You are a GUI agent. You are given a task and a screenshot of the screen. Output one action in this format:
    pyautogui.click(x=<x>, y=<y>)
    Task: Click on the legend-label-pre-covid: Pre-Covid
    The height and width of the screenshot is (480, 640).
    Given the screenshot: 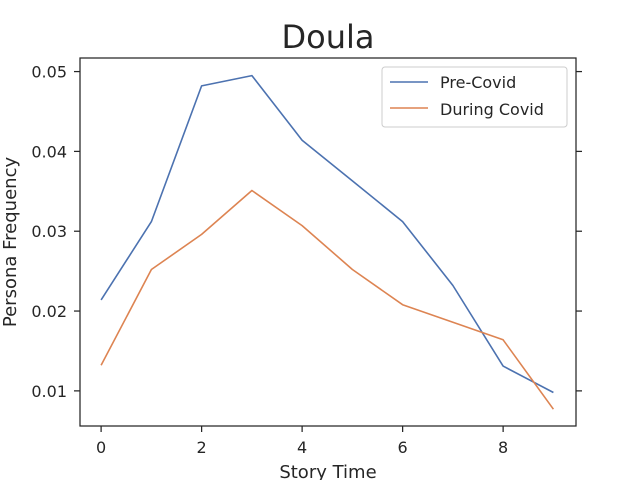 What is the action you would take?
    pyautogui.click(x=478, y=82)
    